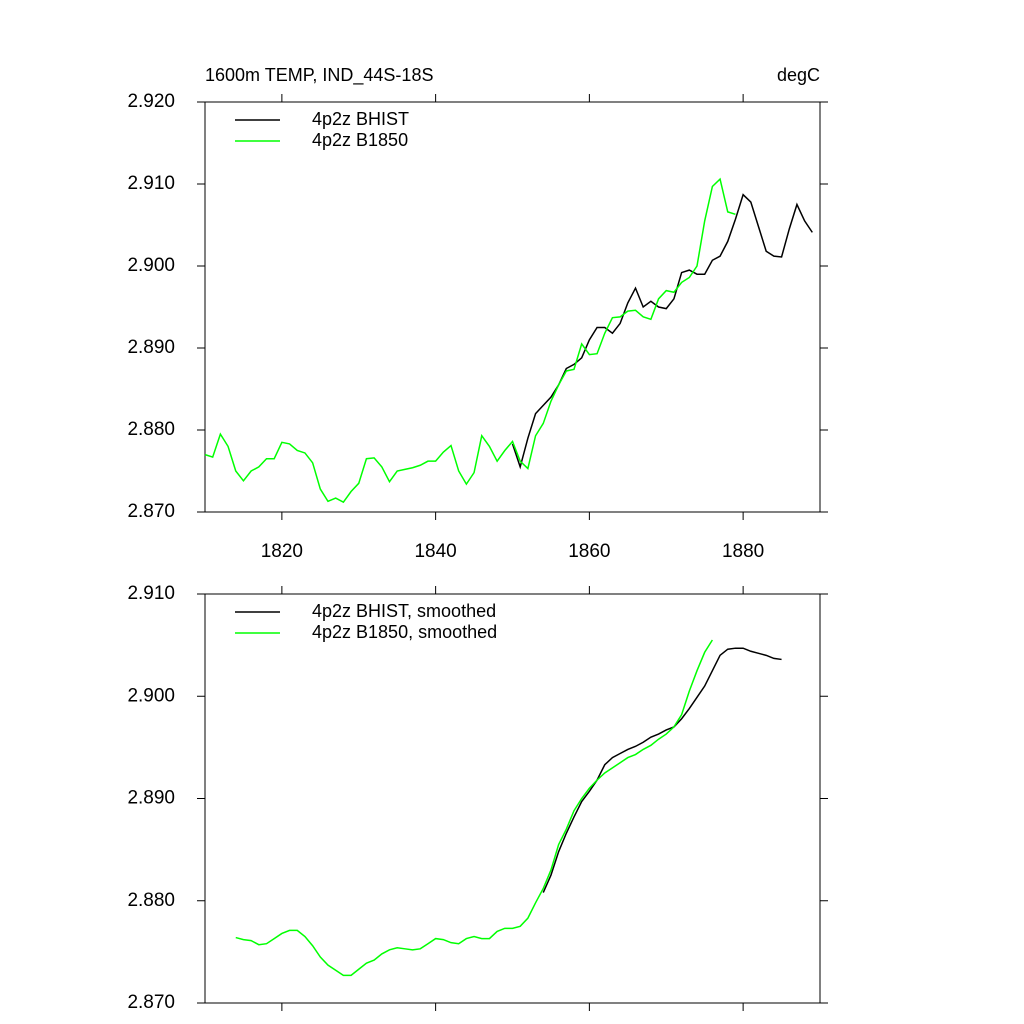 This screenshot has width=1024, height=1024. What do you see at coordinates (798, 75) in the screenshot?
I see `units-label: degC` at bounding box center [798, 75].